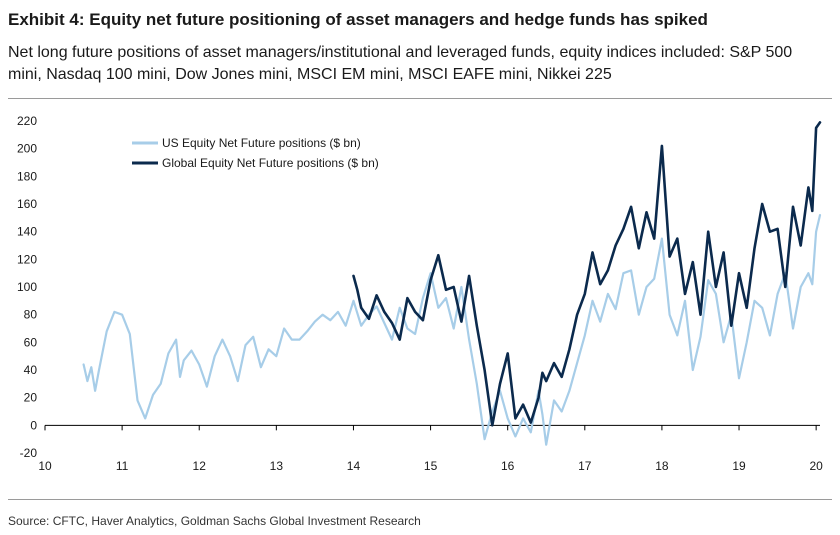 Image resolution: width=840 pixels, height=535 pixels. What do you see at coordinates (29, 453) in the screenshot?
I see `y-tick-label: -20` at bounding box center [29, 453].